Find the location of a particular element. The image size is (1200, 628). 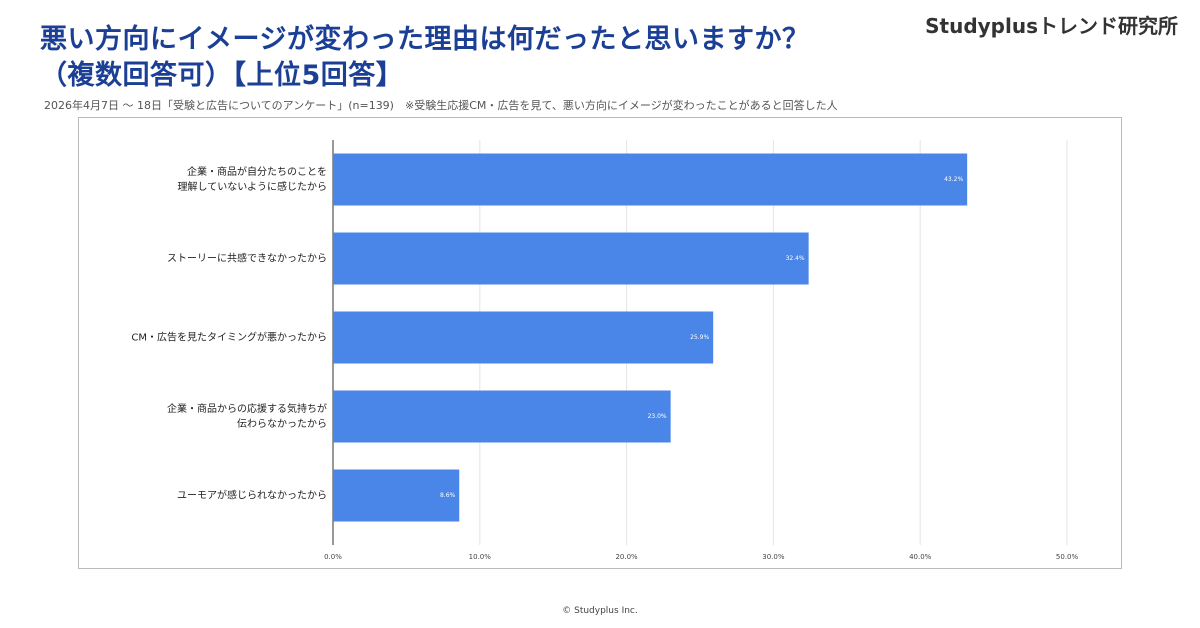

x-tick-label: 10.0% is located at coordinates (480, 557).